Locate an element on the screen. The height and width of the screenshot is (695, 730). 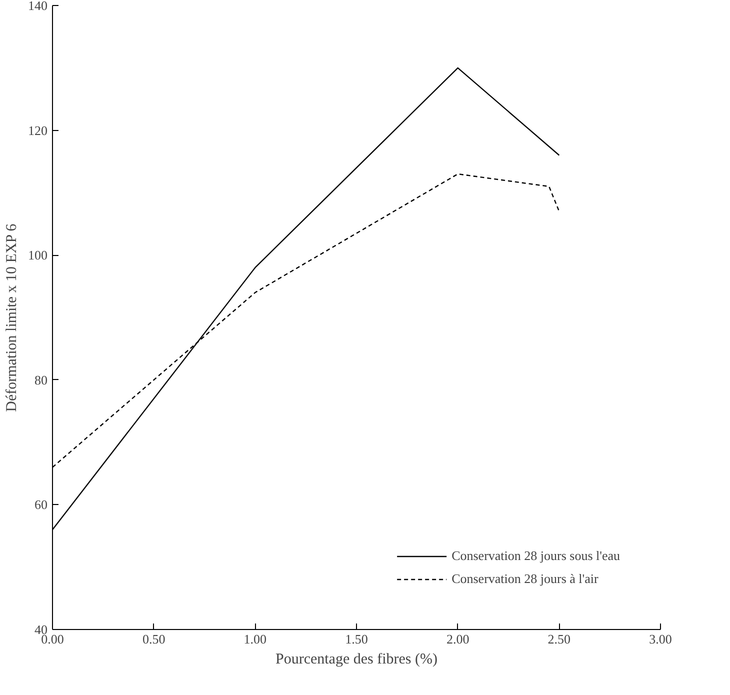
x-tick-label: 0.50 is located at coordinates (154, 639).